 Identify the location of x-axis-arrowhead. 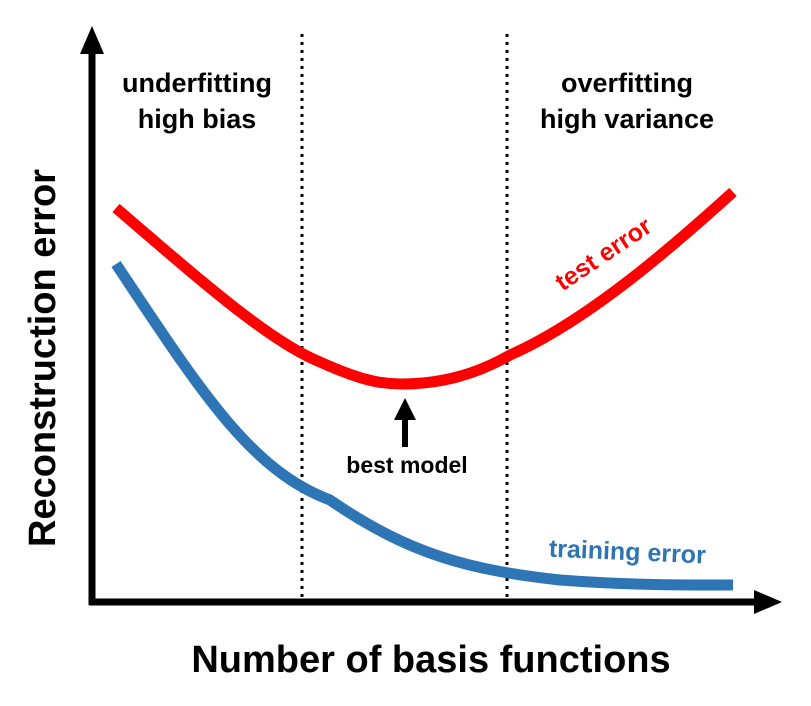
(768, 602).